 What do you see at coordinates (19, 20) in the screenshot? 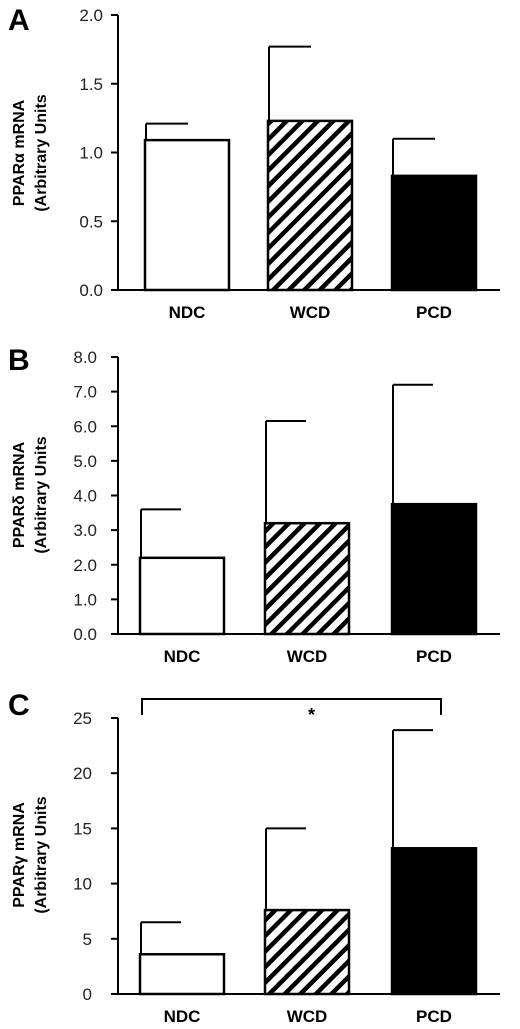
I see `panel-letter: A` at bounding box center [19, 20].